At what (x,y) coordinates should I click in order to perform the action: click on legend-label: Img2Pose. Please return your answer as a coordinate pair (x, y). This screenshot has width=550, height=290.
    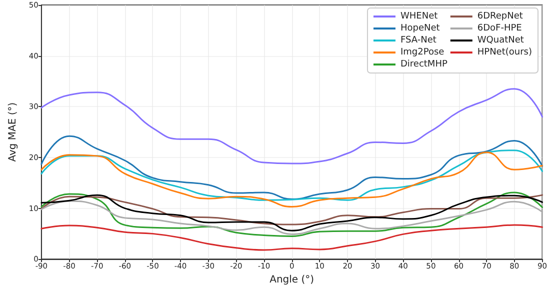
    Looking at the image, I should click on (422, 53).